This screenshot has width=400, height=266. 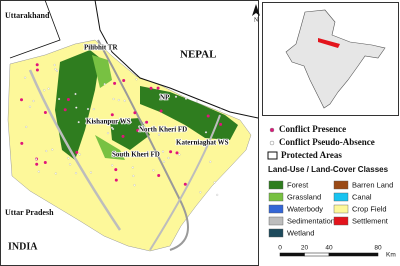 I want to click on grassland-patch, so click(x=102, y=71).